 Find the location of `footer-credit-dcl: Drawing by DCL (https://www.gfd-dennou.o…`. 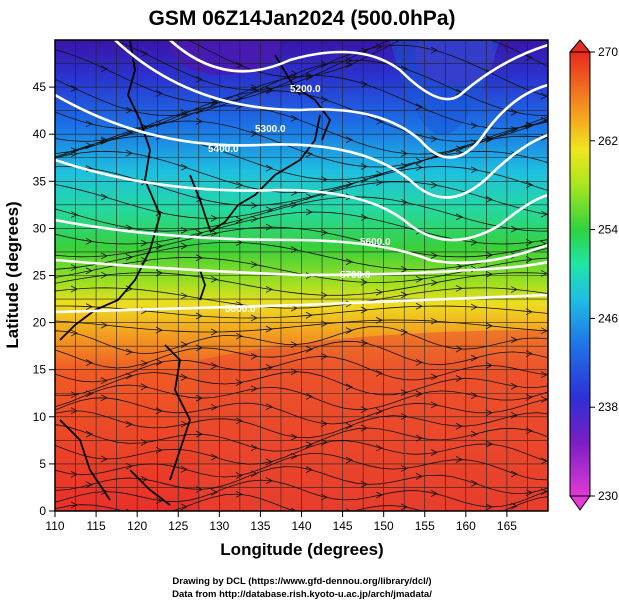

footer-credit-dcl: Drawing by DCL (https://www.gfd-dennou.o… is located at coordinates (301, 581).